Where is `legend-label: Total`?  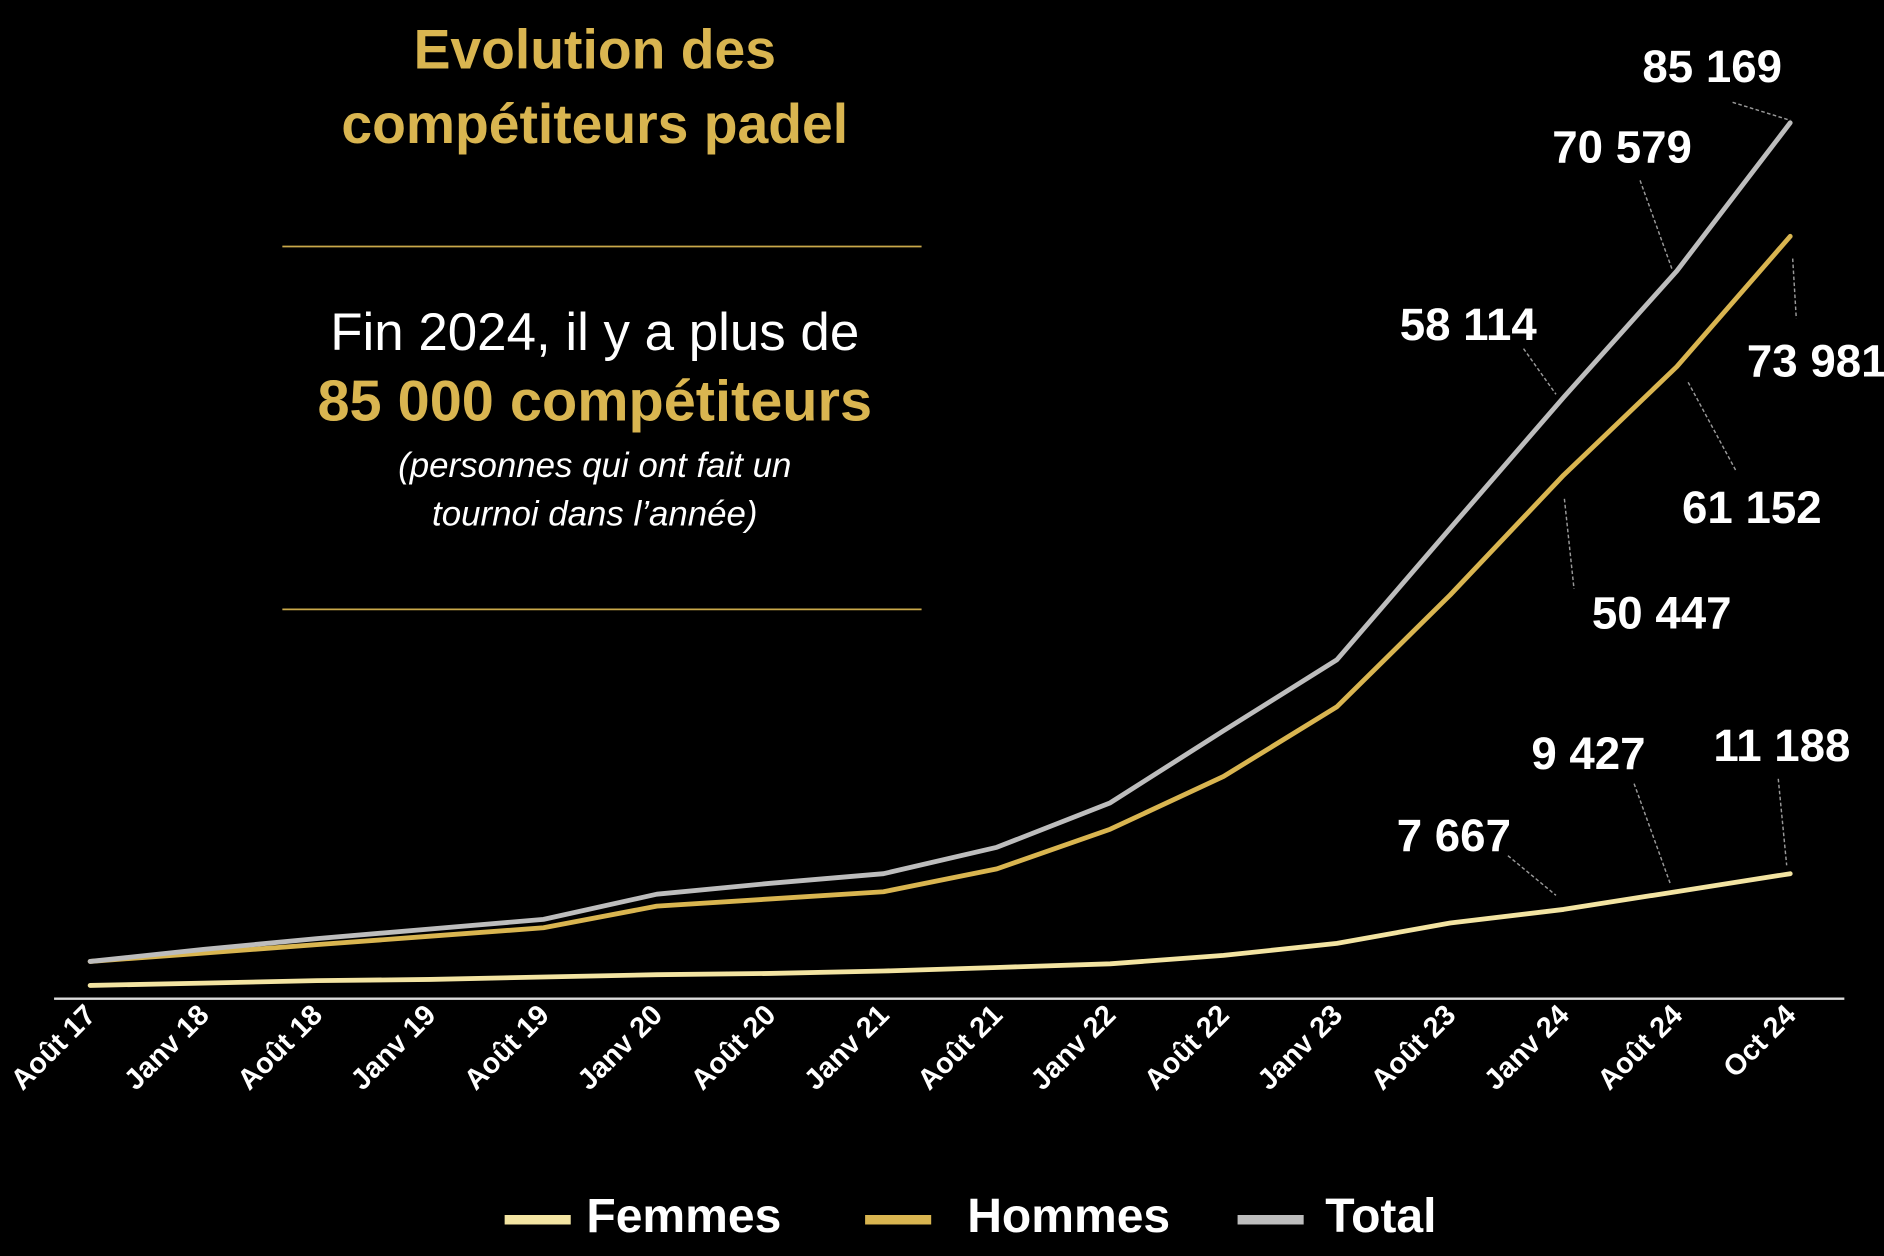
legend-label: Total is located at coordinates (1380, 1216).